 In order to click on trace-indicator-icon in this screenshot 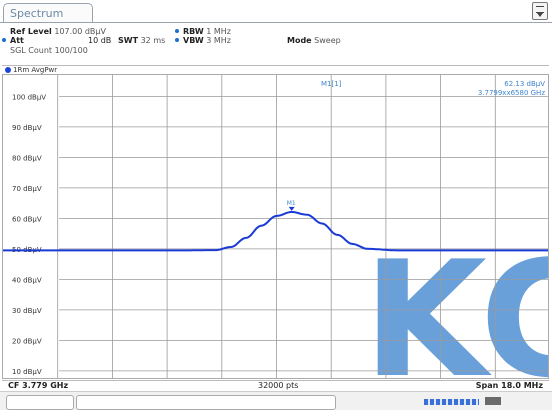, I will do `click(8, 70)`.